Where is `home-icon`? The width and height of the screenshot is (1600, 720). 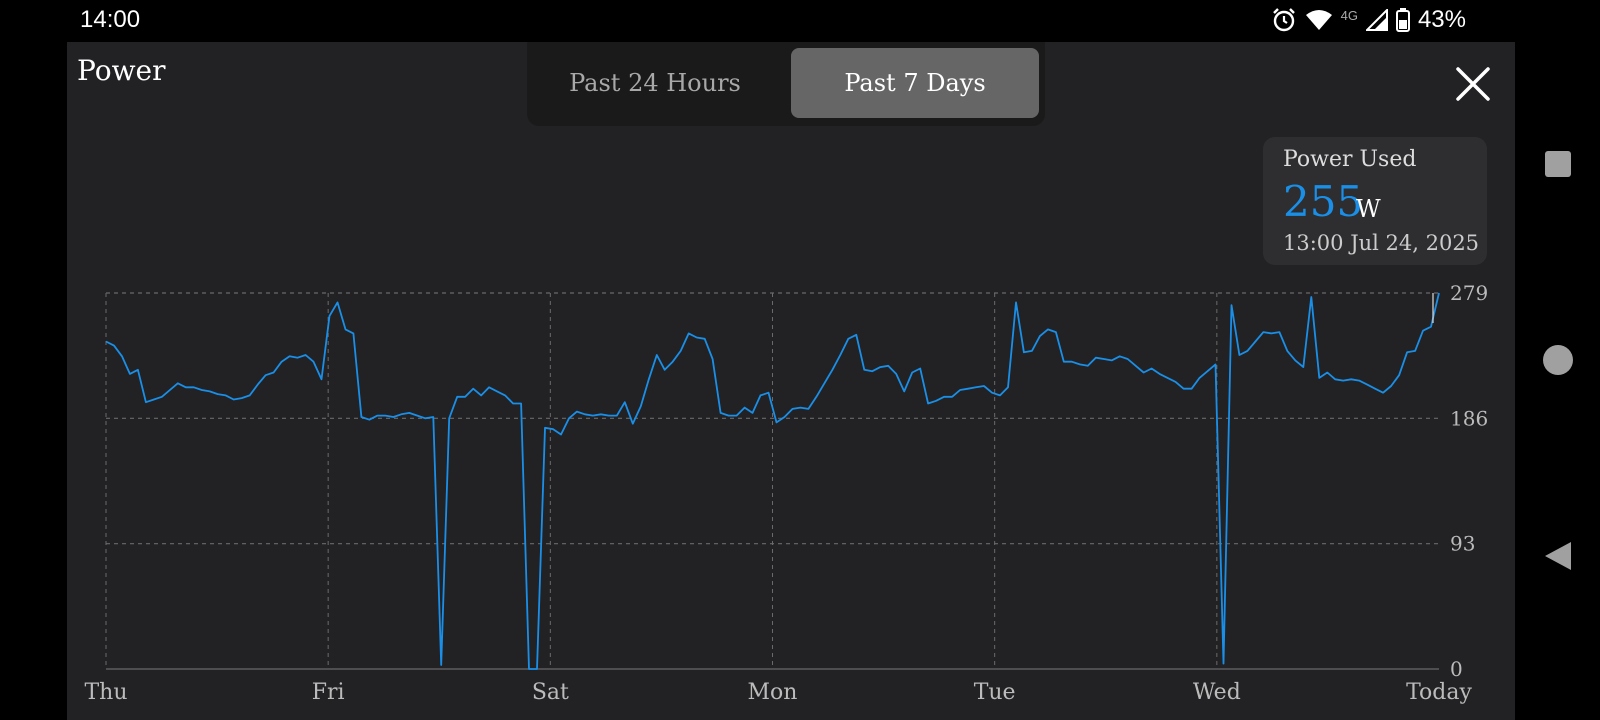
home-icon is located at coordinates (1558, 360).